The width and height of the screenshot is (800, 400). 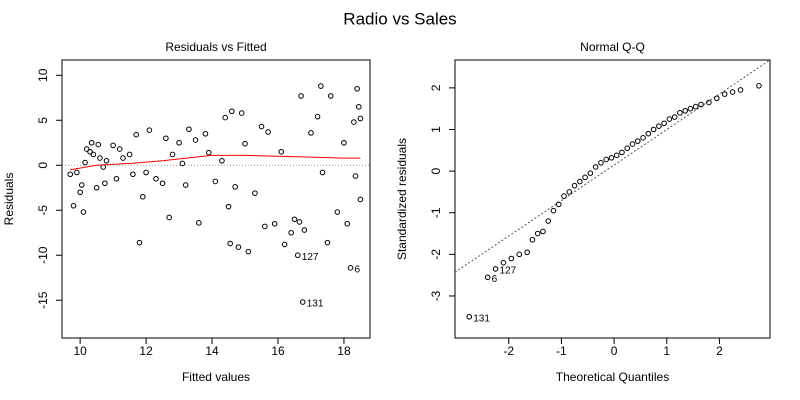 What do you see at coordinates (436, 212) in the screenshot?
I see `y-tick-label: -1` at bounding box center [436, 212].